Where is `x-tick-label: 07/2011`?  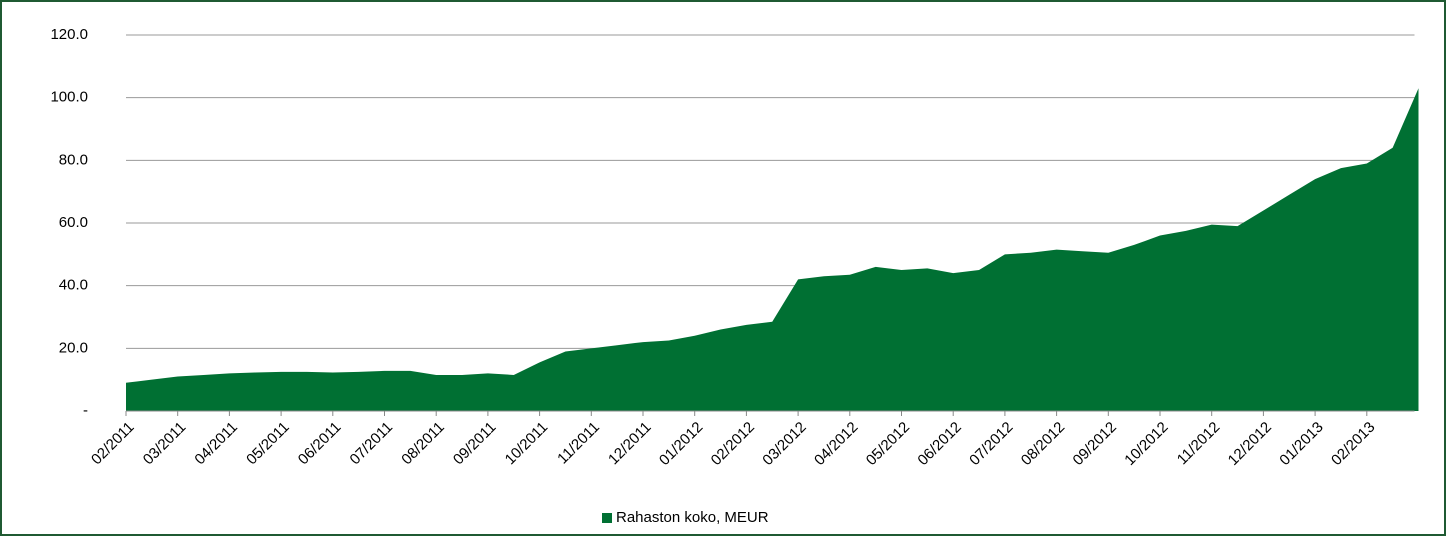
x-tick-label: 07/2011 is located at coordinates (372, 444).